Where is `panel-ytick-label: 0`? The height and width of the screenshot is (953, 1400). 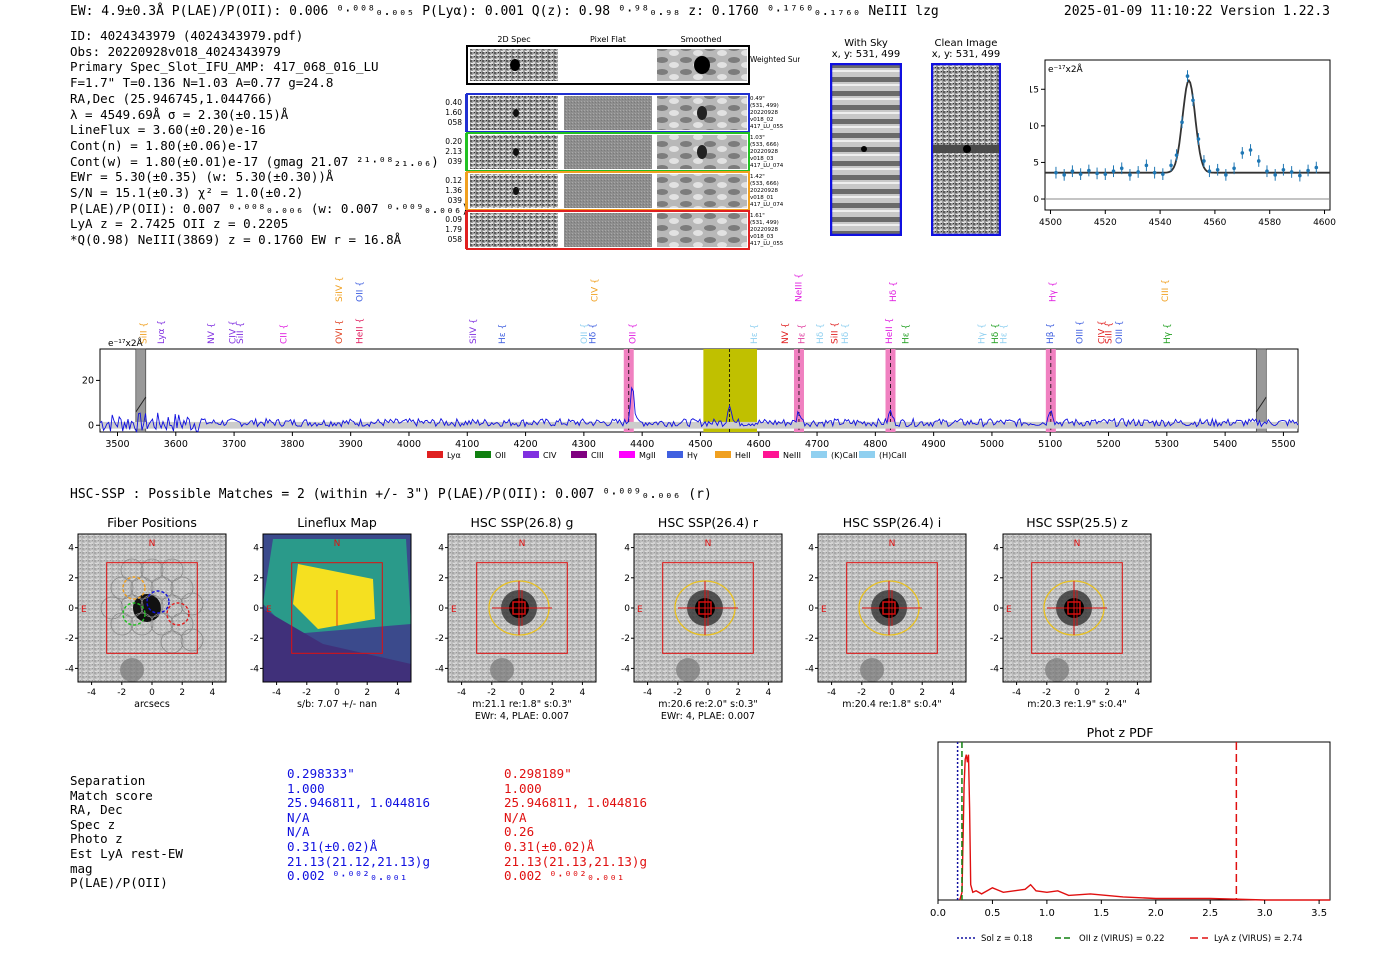
panel-ytick-label: 0 is located at coordinates (71, 609).